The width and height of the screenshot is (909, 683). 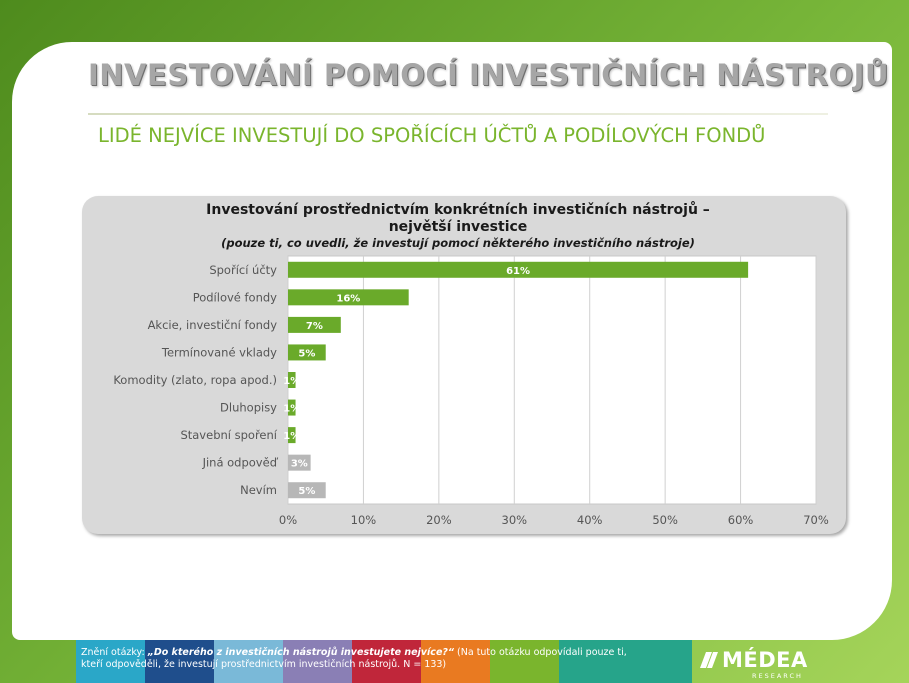 I want to click on slide-title: INVESTOVÁNÍ POMOCÍ INVESTIČNÍCH NÁSTROJŮ, so click(x=488, y=75).